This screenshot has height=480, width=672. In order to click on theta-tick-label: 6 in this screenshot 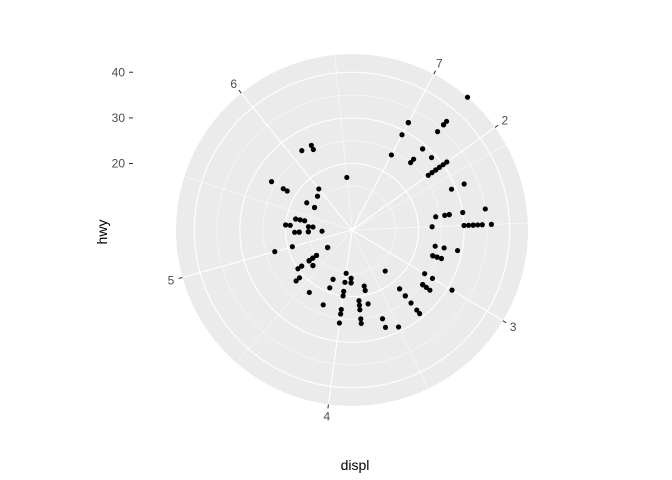, I will do `click(233, 84)`.